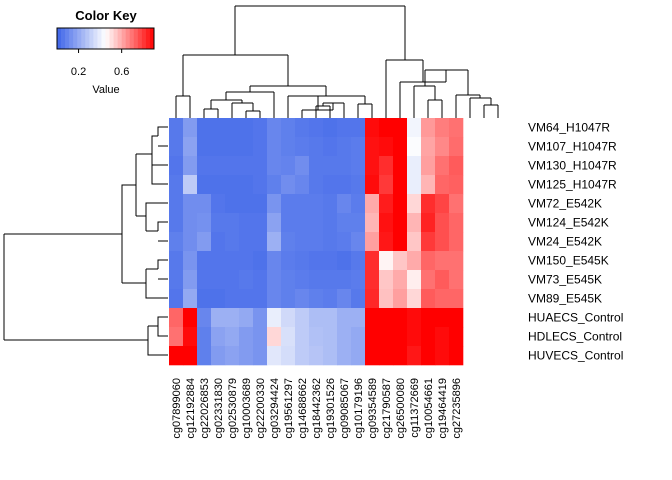  Describe the element at coordinates (359, 408) in the screenshot. I see `column-label: cg10179196` at that location.